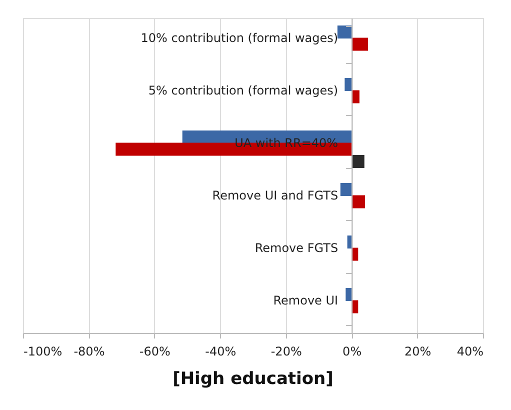  Describe the element at coordinates (253, 379) in the screenshot. I see `text: [High education]` at that location.